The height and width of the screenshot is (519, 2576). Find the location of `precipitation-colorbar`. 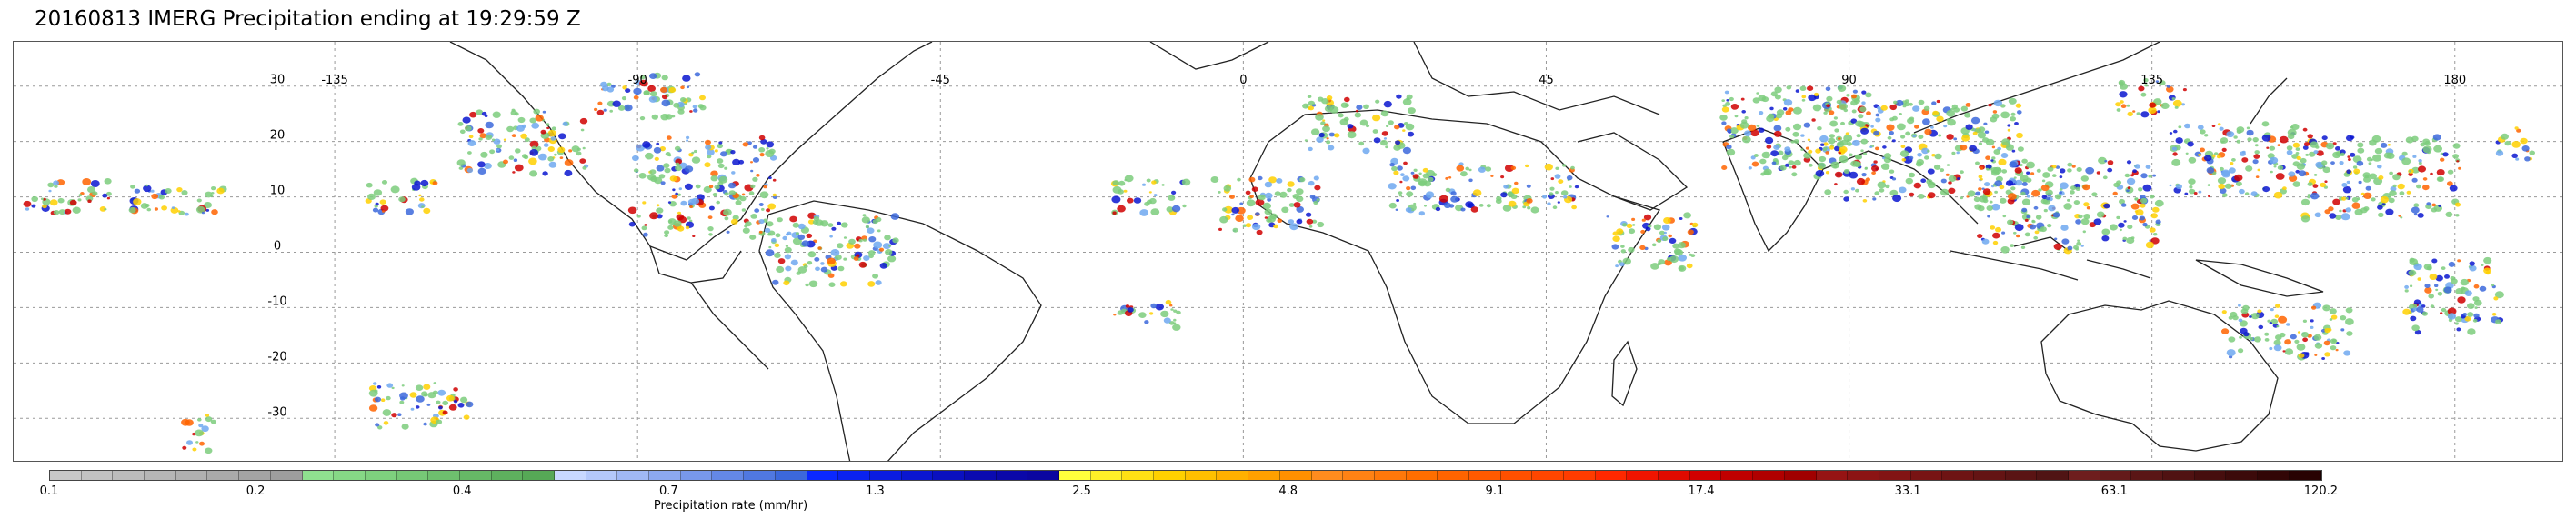

precipitation-colorbar is located at coordinates (1186, 475).